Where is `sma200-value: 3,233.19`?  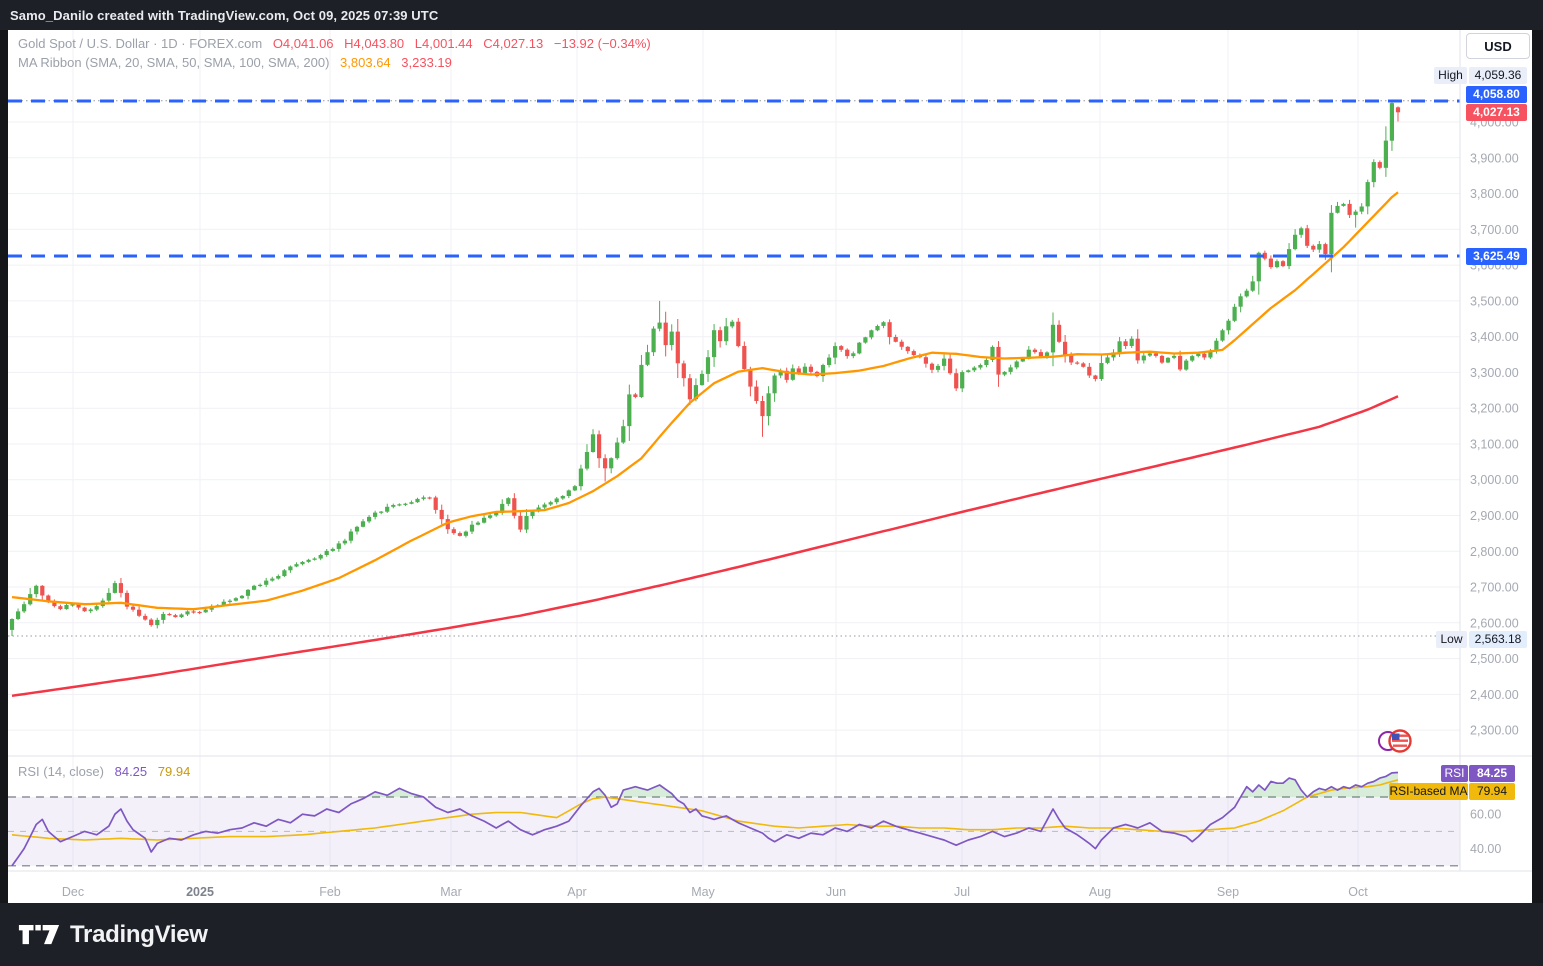 sma200-value: 3,233.19 is located at coordinates (426, 62).